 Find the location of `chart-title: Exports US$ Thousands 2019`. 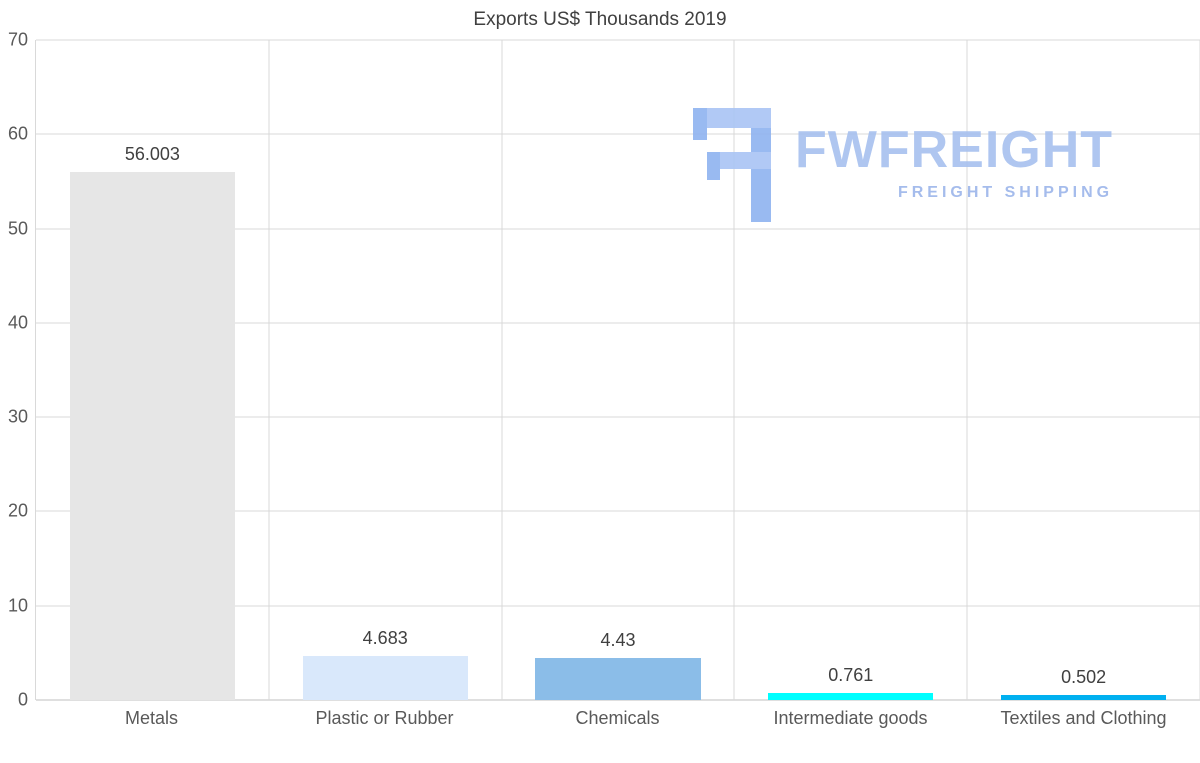

chart-title: Exports US$ Thousands 2019 is located at coordinates (600, 19).